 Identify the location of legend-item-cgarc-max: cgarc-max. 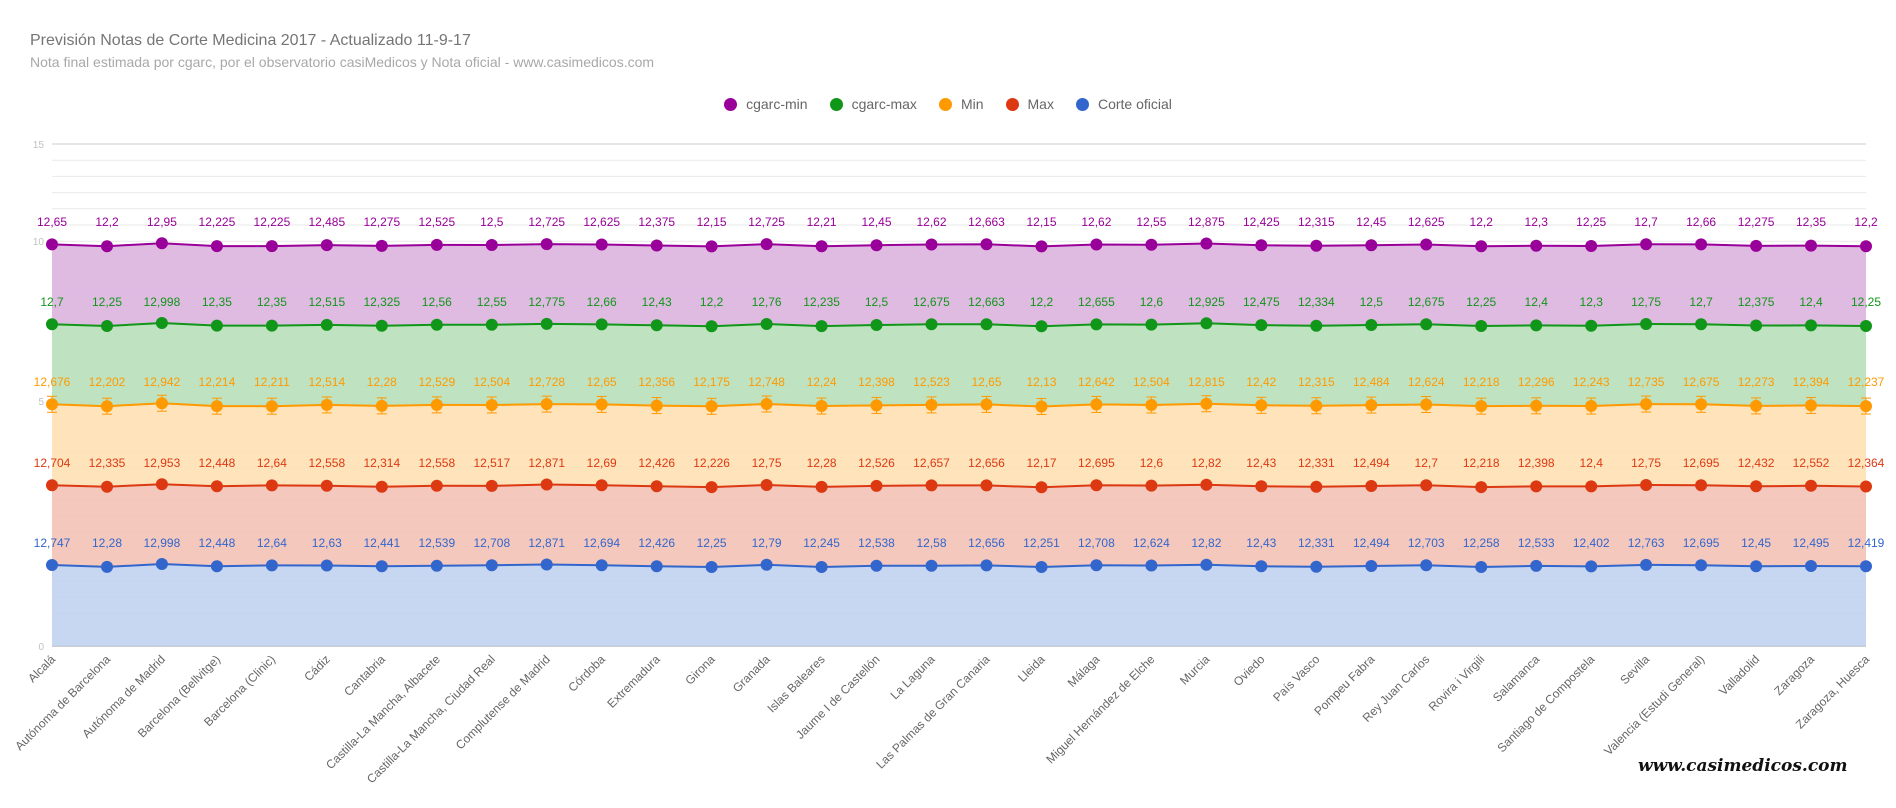
(873, 104).